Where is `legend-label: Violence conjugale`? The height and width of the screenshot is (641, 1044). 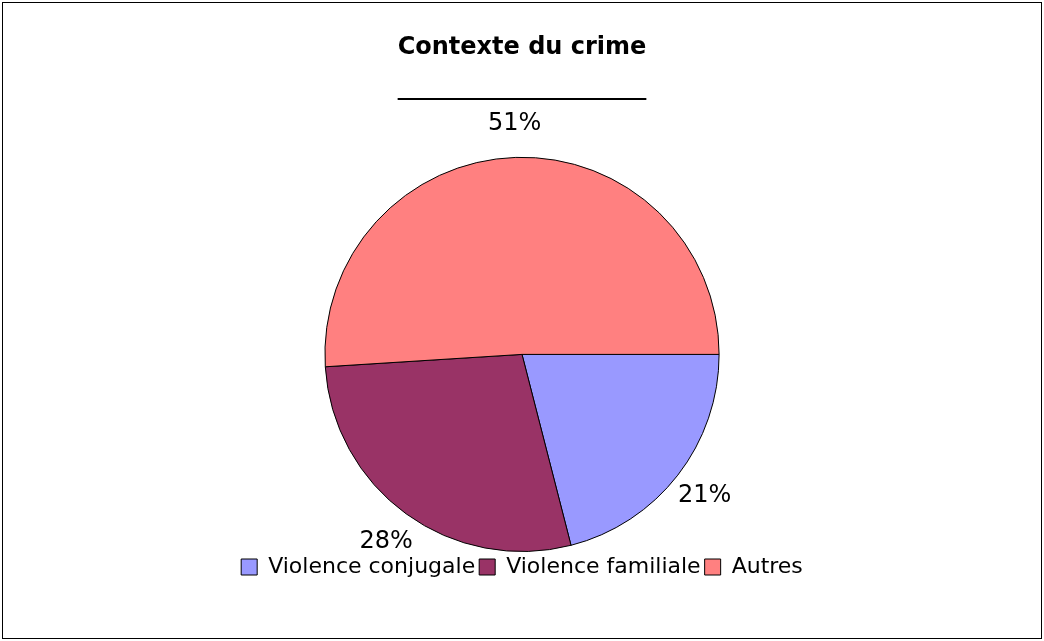
legend-label: Violence conjugale is located at coordinates (372, 565).